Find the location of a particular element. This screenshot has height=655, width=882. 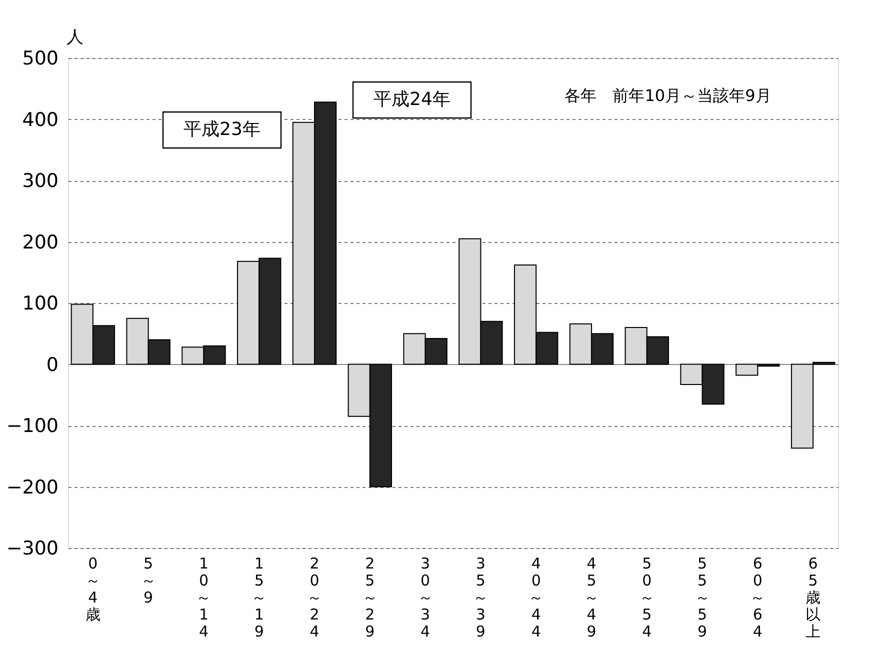

x-tick-label: 30～34 is located at coordinates (425, 597).